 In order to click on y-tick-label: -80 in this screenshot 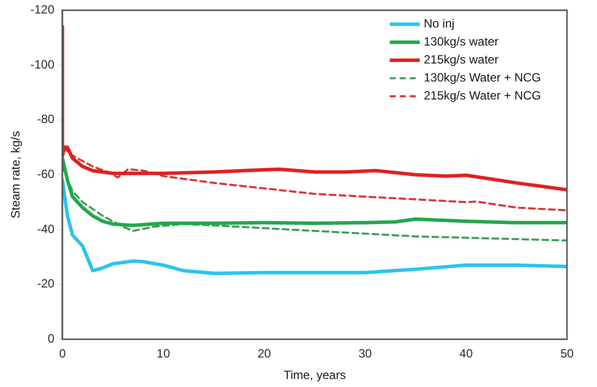, I will do `click(46, 119)`.